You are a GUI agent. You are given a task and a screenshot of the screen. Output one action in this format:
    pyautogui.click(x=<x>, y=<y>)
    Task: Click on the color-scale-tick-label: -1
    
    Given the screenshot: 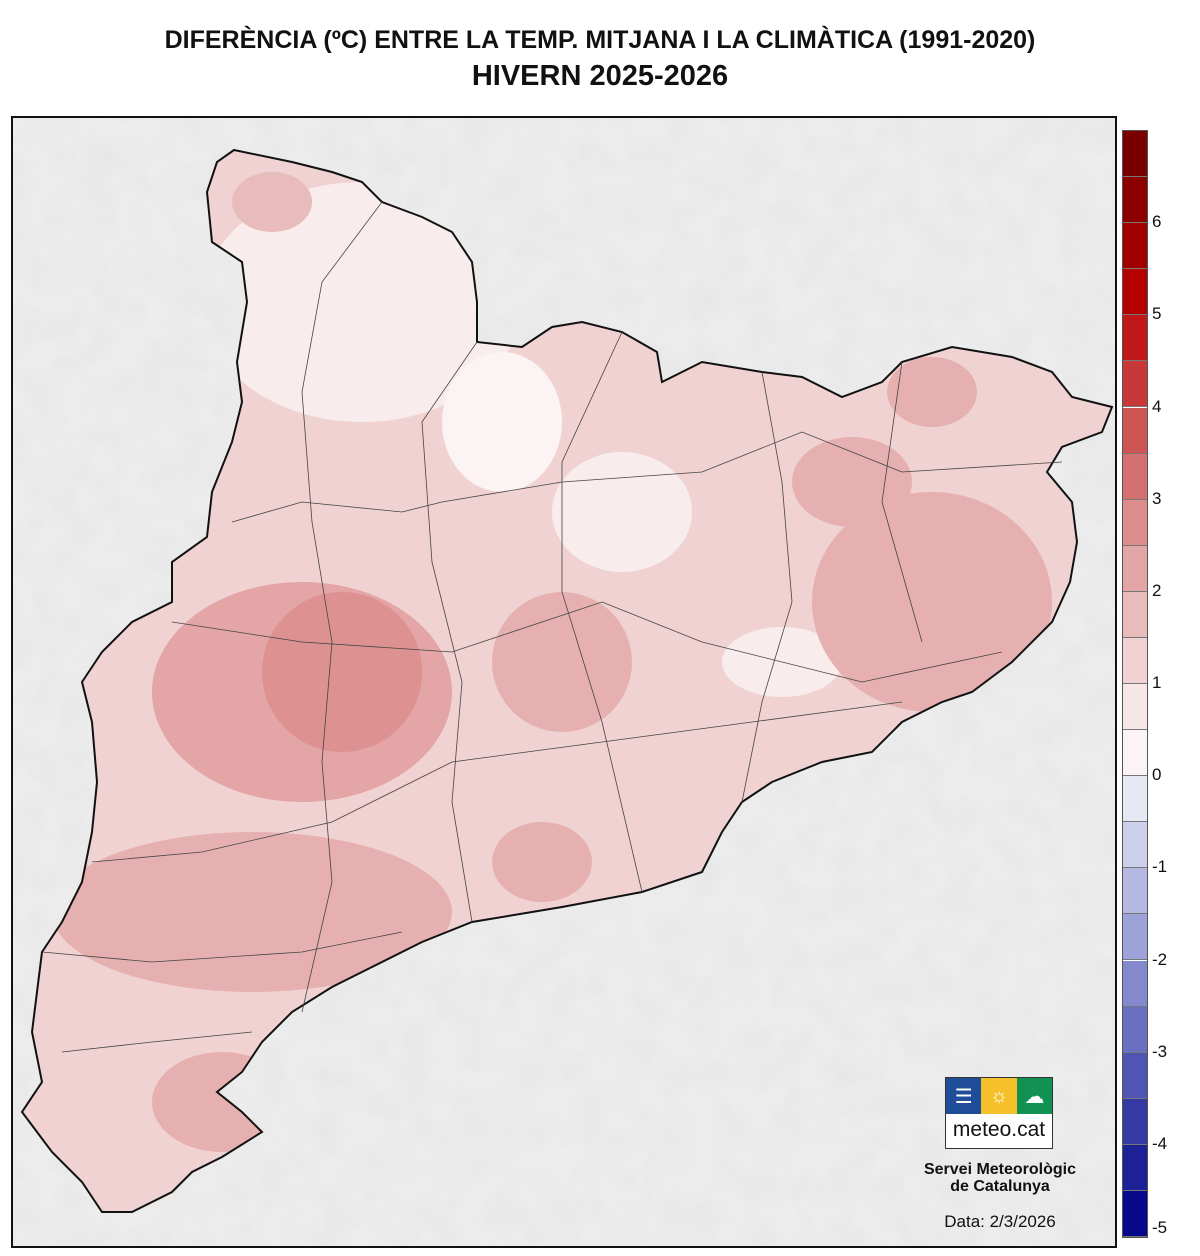 What is the action you would take?
    pyautogui.click(x=1160, y=867)
    